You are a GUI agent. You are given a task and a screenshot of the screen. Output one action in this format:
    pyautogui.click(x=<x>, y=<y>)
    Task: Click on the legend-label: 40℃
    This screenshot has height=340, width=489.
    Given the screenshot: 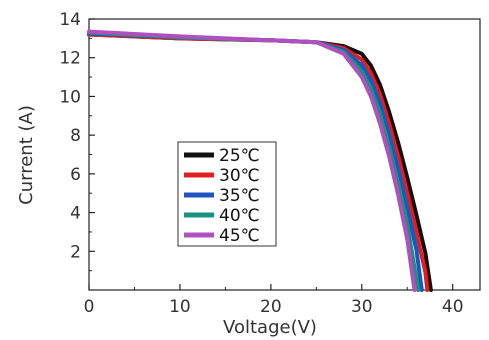 What is the action you would take?
    pyautogui.click(x=239, y=216)
    